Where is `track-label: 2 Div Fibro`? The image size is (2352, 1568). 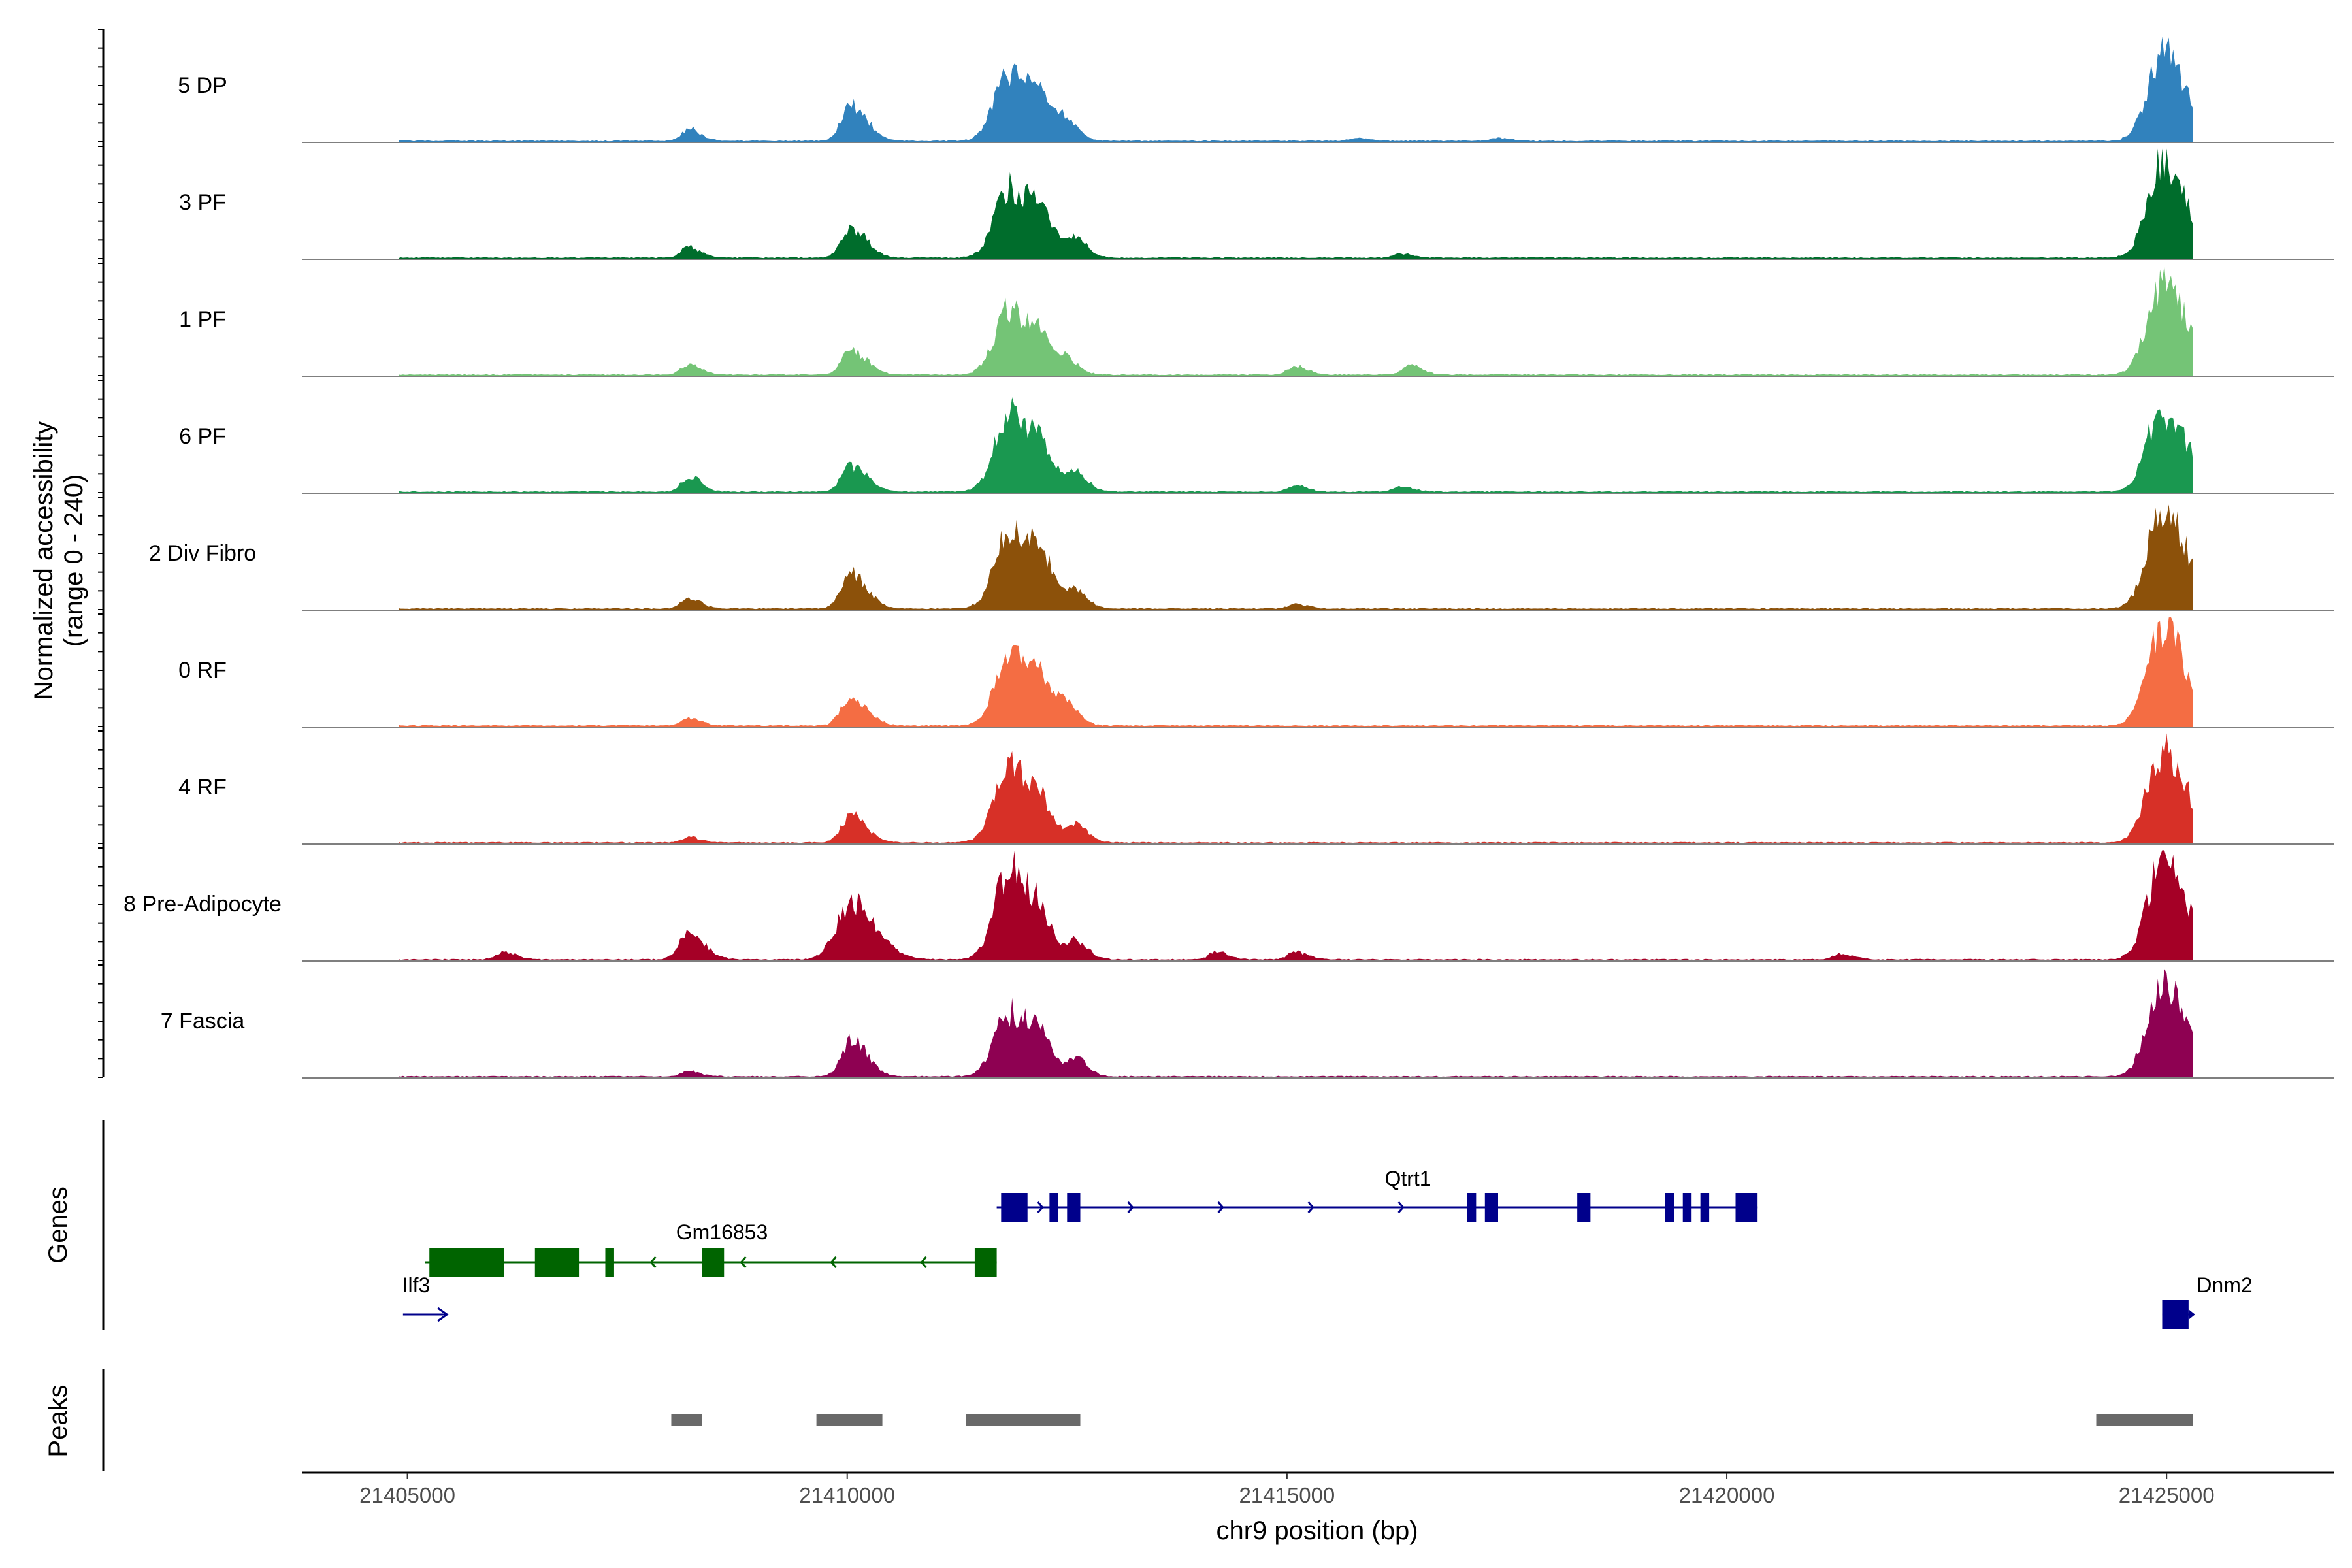 track-label: 2 Div Fibro is located at coordinates (202, 553).